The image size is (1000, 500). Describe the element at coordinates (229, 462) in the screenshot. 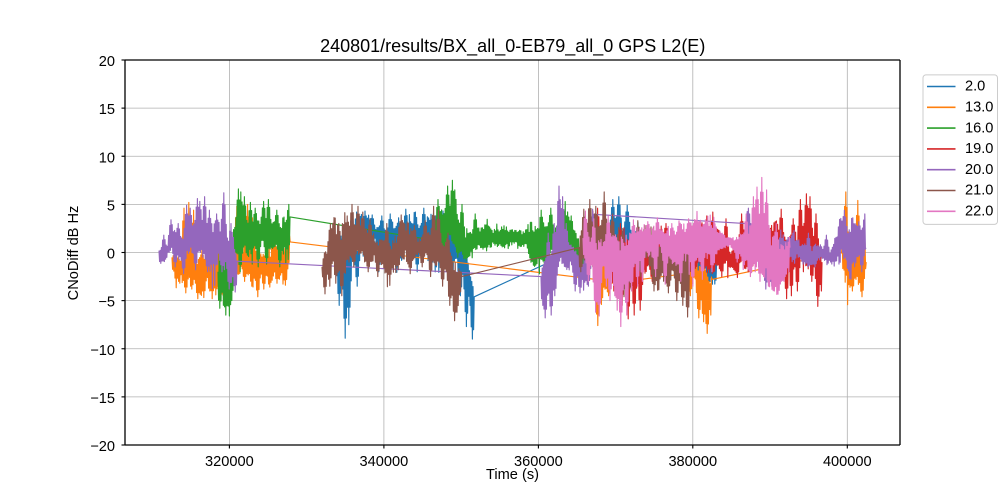

I see `svg-text: 320000` at that location.